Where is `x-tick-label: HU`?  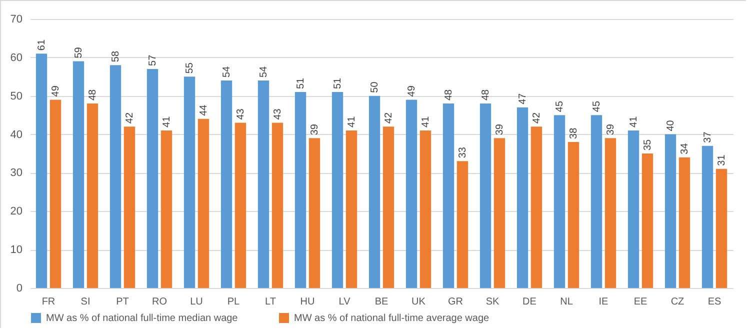 x-tick-label: HU is located at coordinates (307, 302).